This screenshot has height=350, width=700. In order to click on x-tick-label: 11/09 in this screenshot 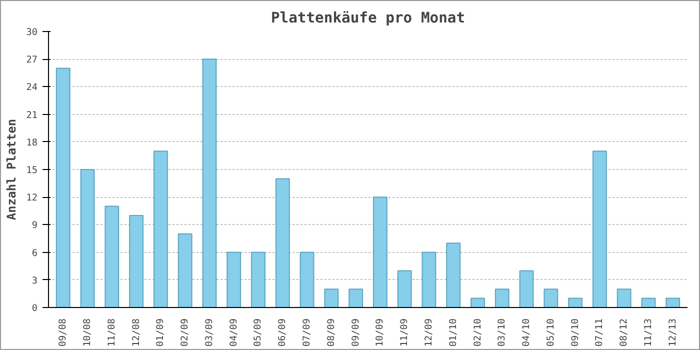, I will do `click(404, 332)`.